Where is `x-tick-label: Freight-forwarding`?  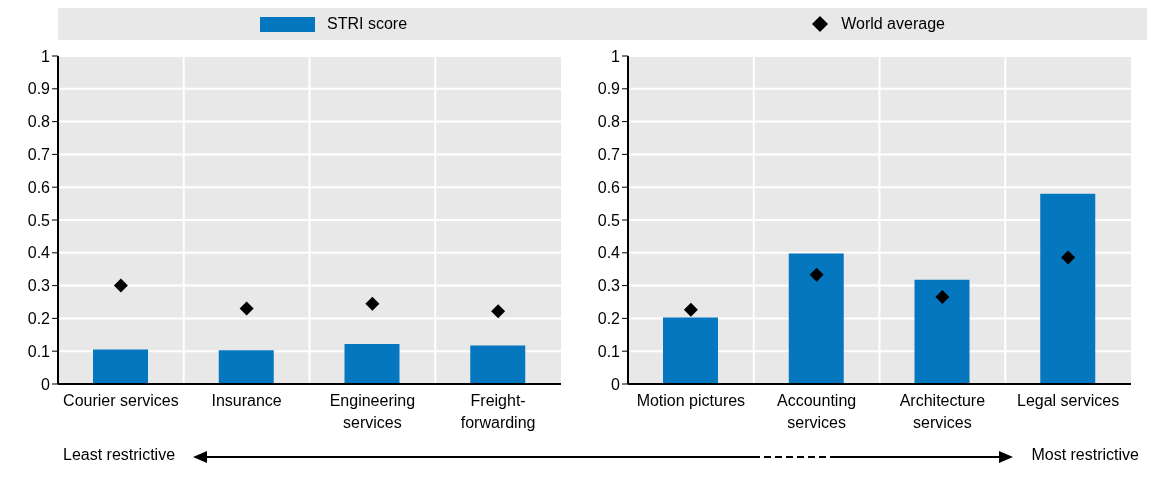 x-tick-label: Freight-forwarding is located at coordinates (498, 411).